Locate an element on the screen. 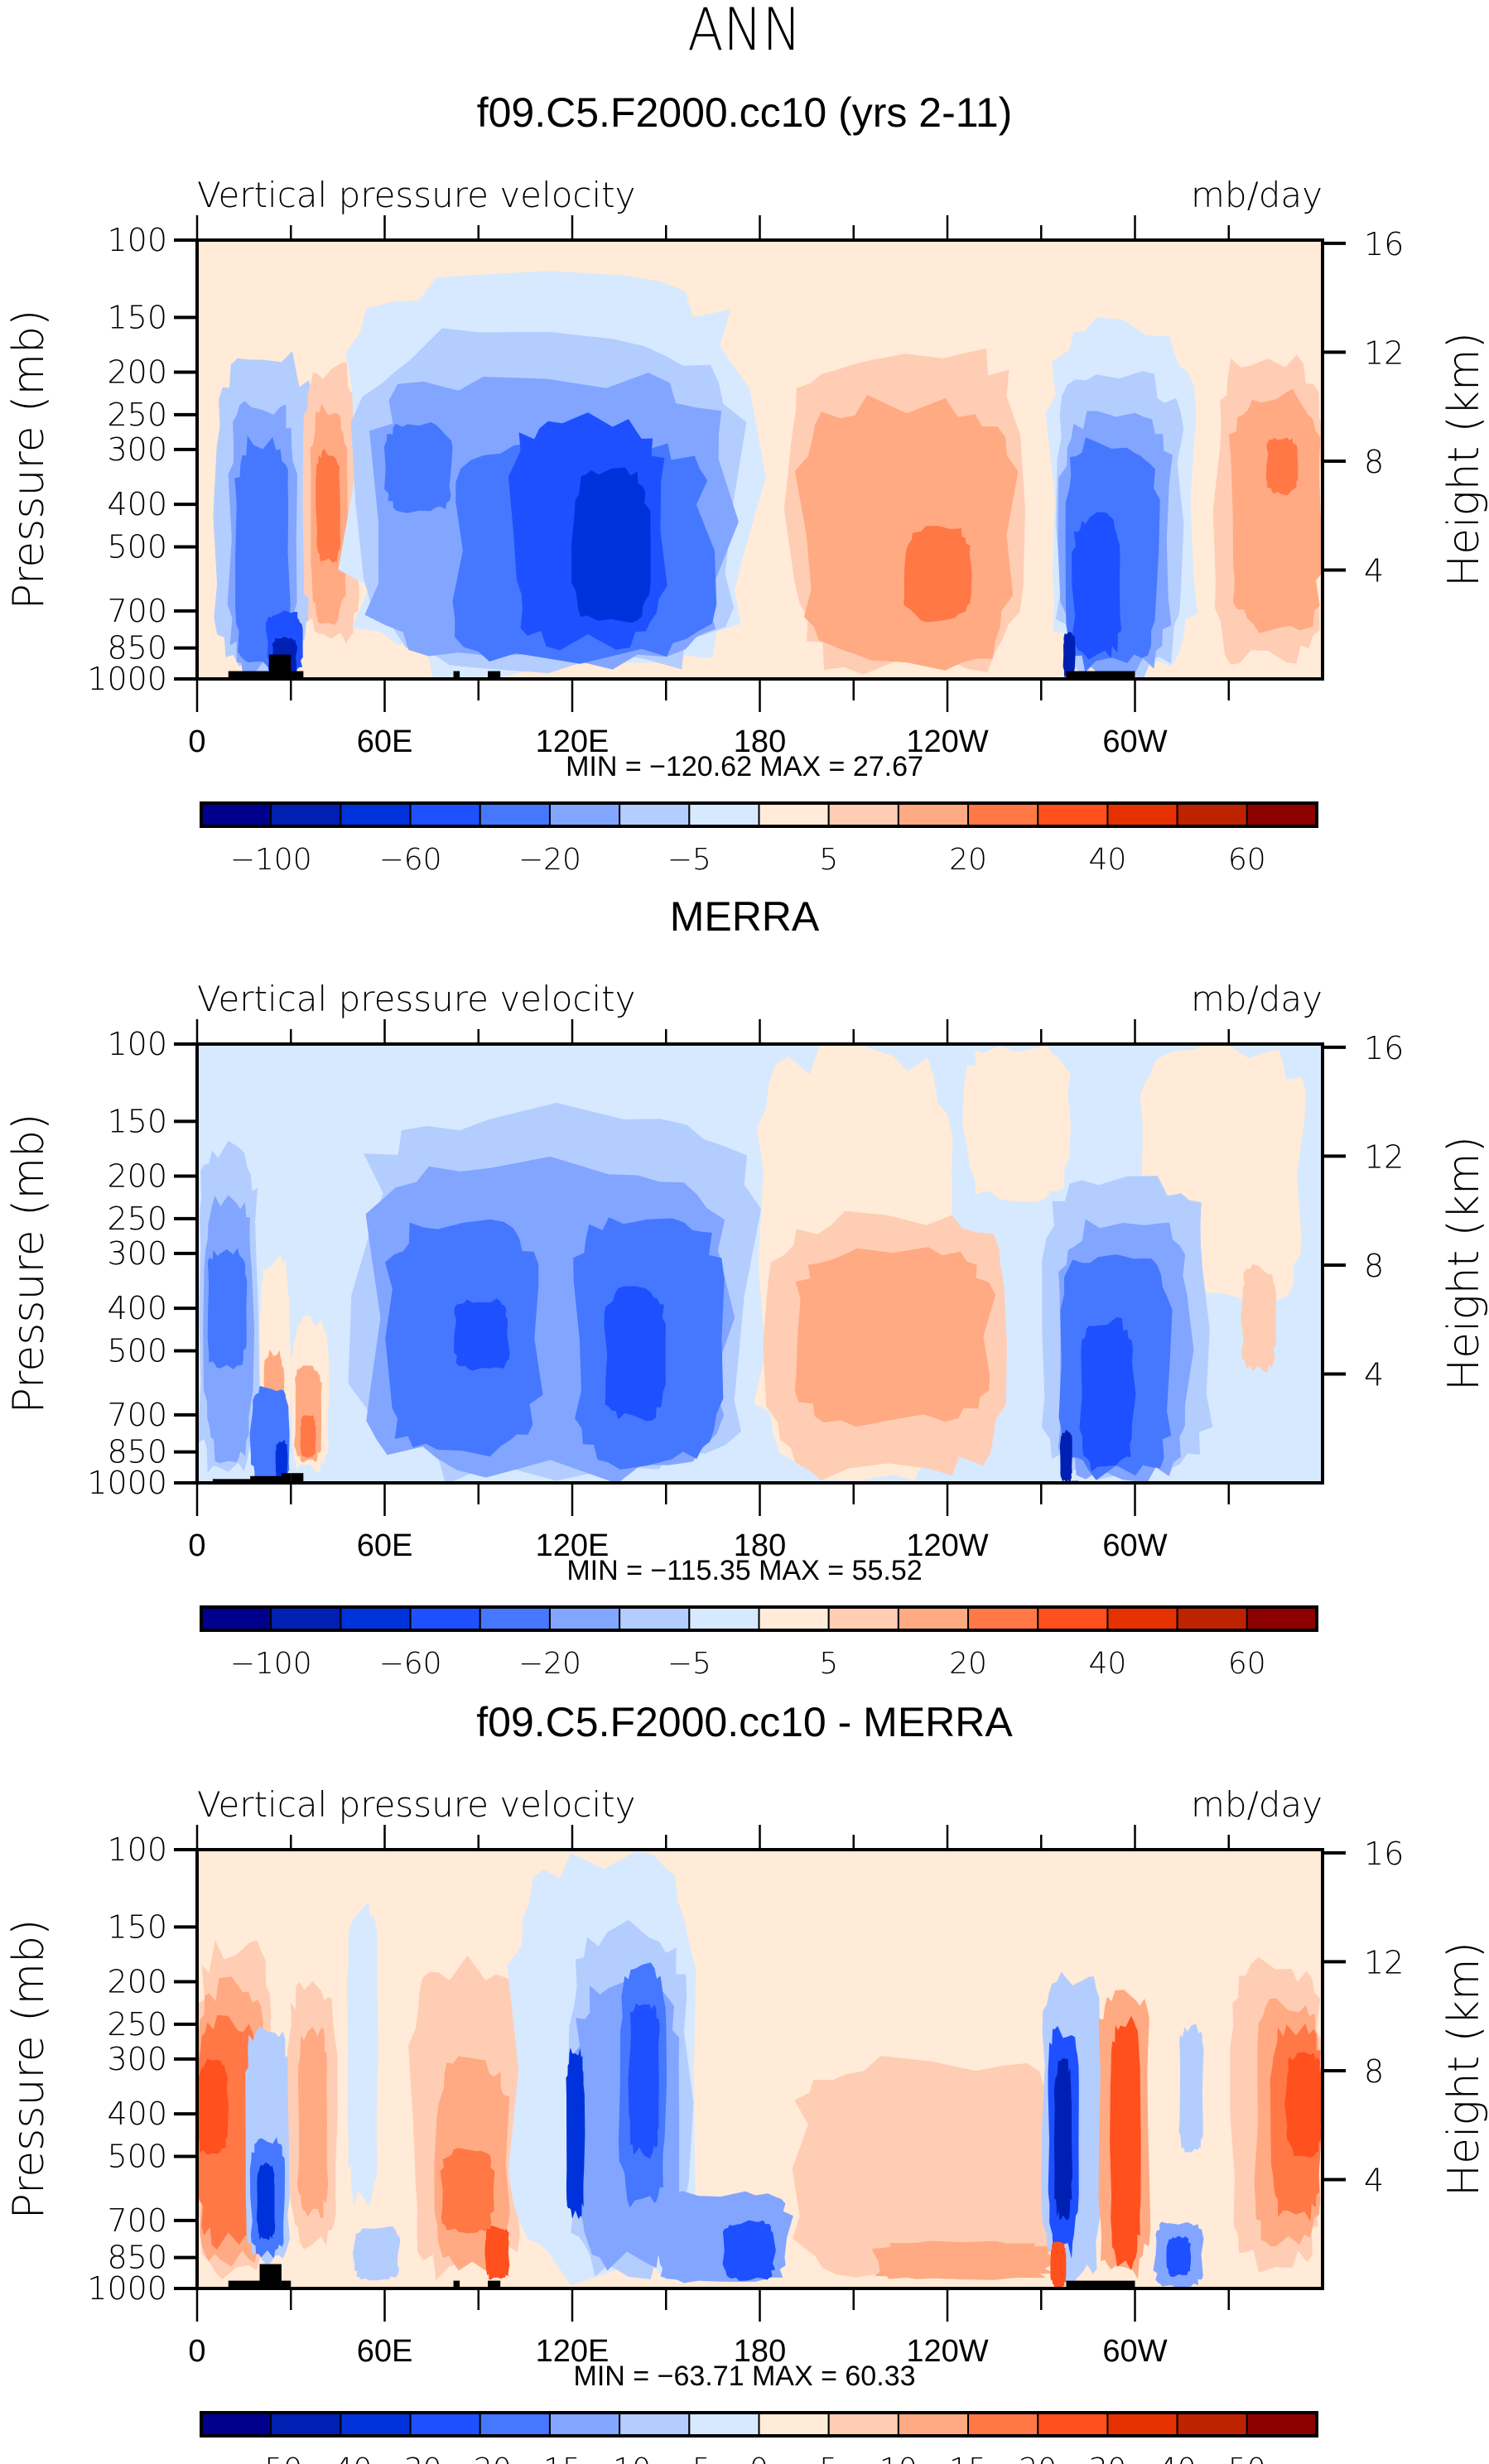 The image size is (1489, 2464). x-tick-label: 0 is located at coordinates (196, 742).